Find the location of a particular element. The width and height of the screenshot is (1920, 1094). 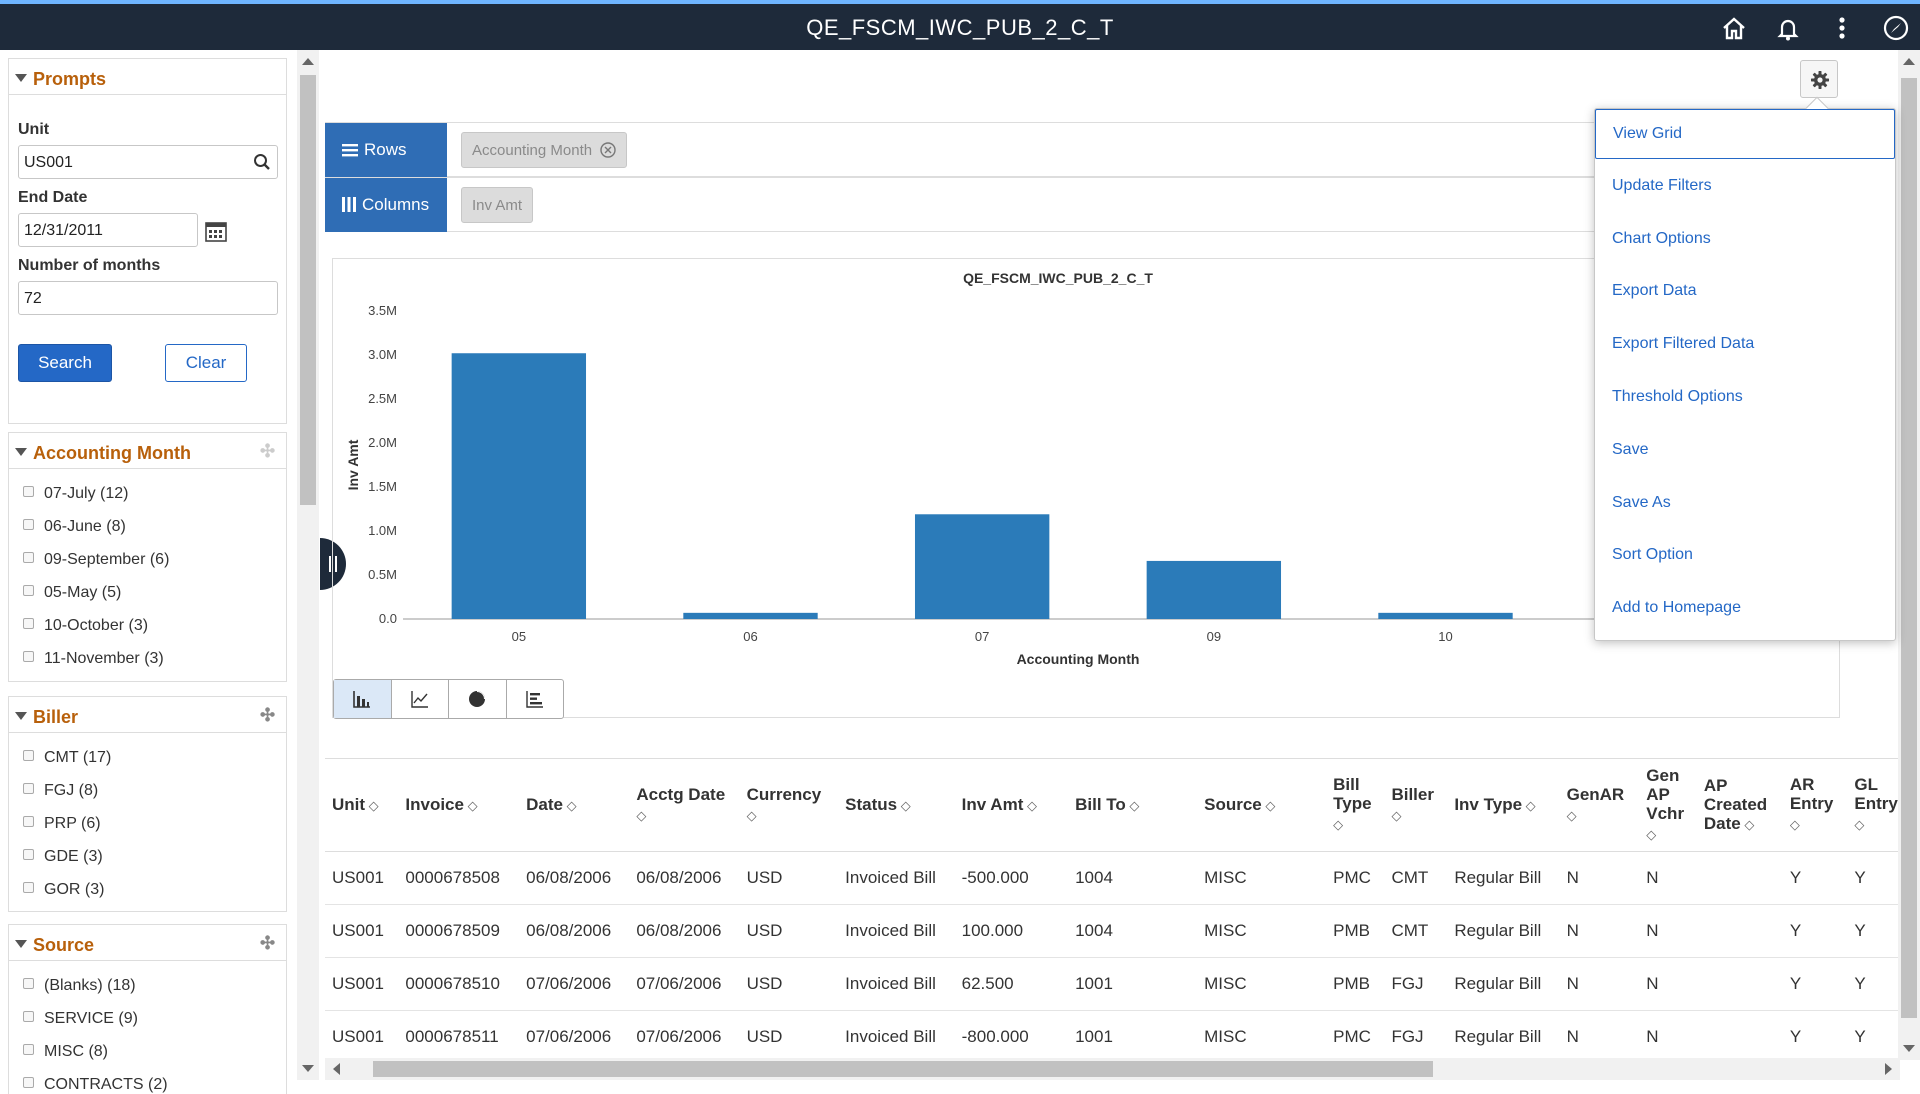

menu-item-export-data: Export Data is located at coordinates (1654, 290).